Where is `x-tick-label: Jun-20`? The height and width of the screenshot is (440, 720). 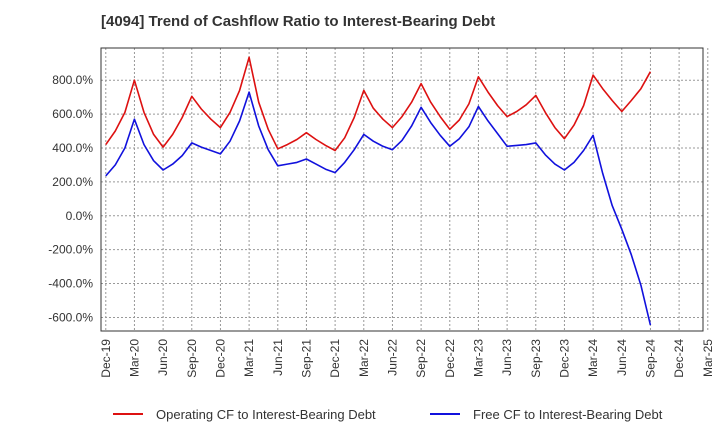 x-tick-label: Jun-20 is located at coordinates (163, 357).